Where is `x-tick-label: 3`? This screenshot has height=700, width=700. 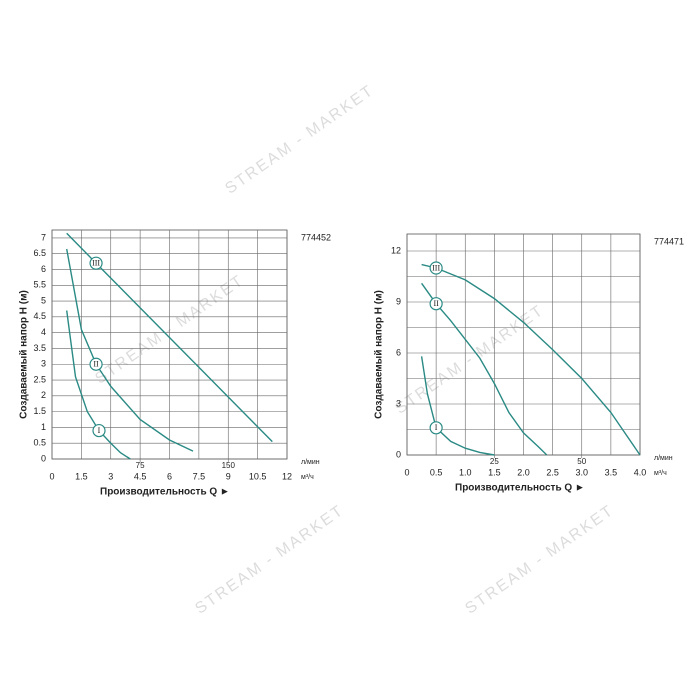
x-tick-label: 3 is located at coordinates (110, 476).